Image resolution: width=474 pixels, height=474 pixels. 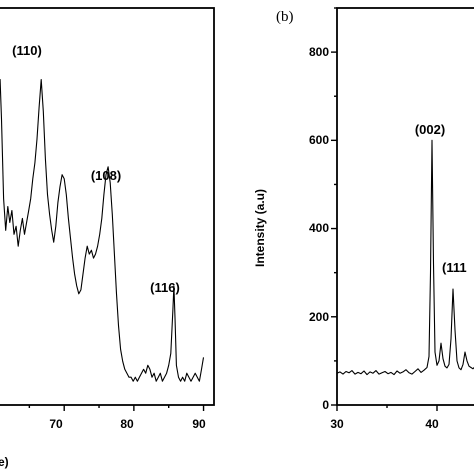 I want to click on left-peak-label: (116), so click(x=165, y=287).